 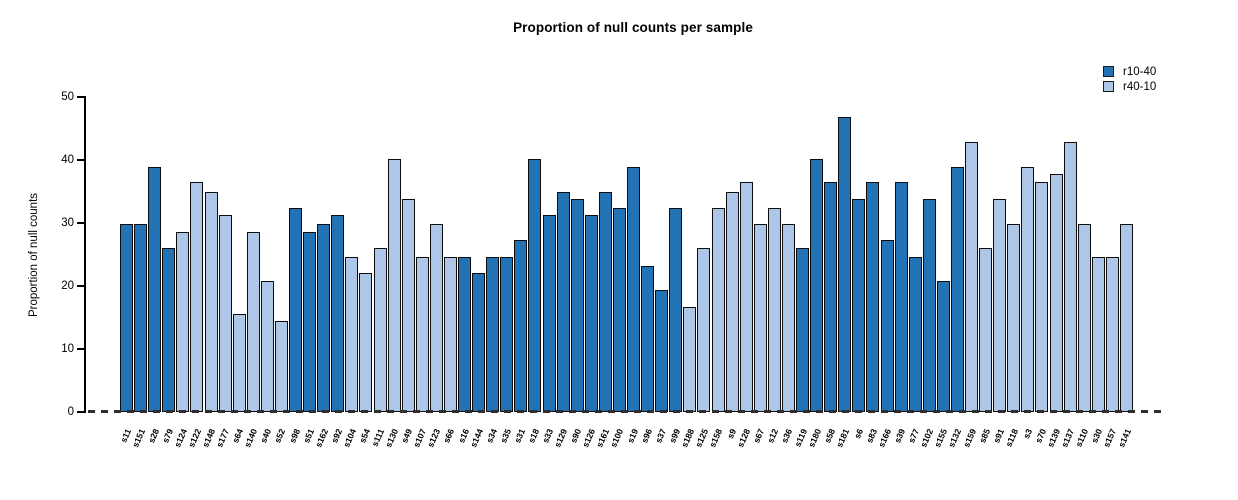 I want to click on bar-s111, so click(x=380, y=330).